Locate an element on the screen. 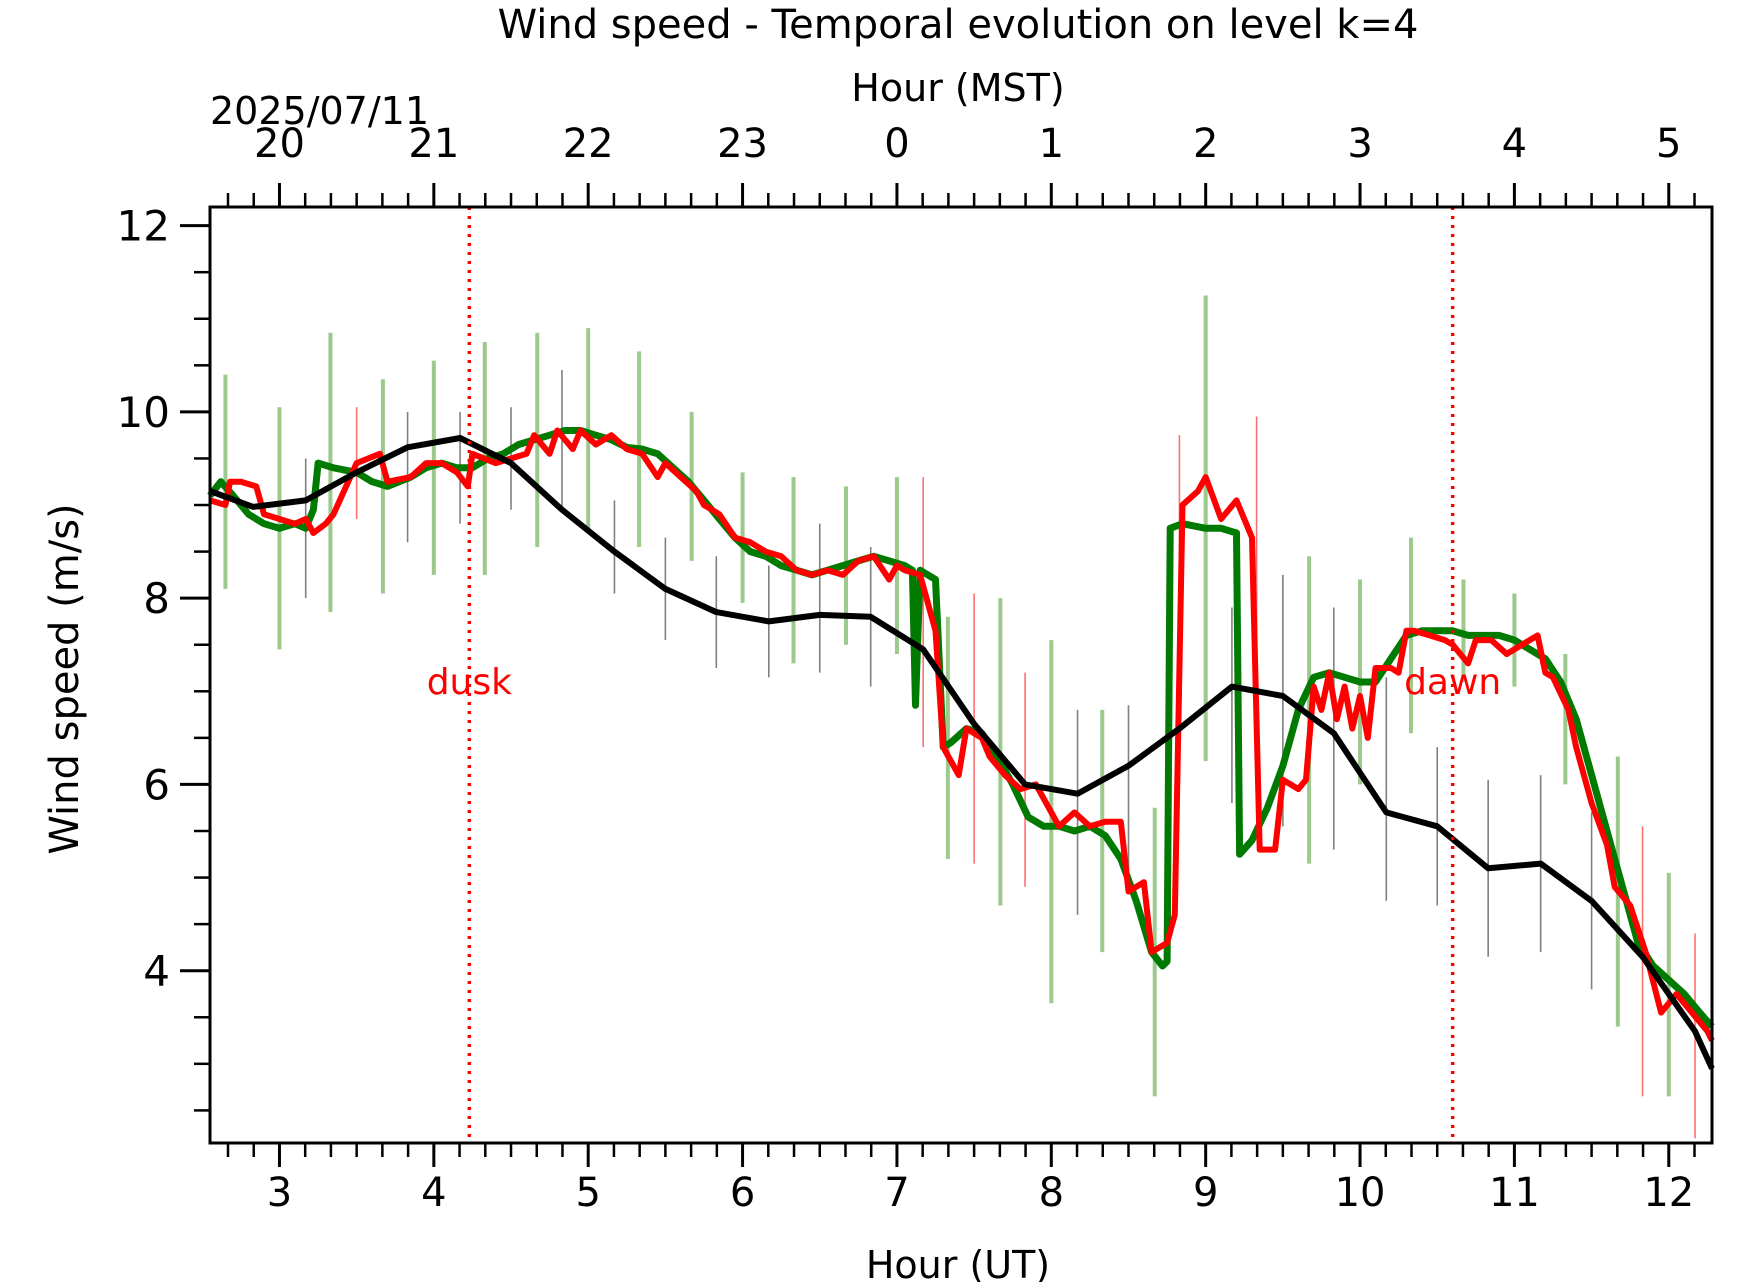 This screenshot has width=1742, height=1282. x-tick-label: 6 is located at coordinates (742, 1193).